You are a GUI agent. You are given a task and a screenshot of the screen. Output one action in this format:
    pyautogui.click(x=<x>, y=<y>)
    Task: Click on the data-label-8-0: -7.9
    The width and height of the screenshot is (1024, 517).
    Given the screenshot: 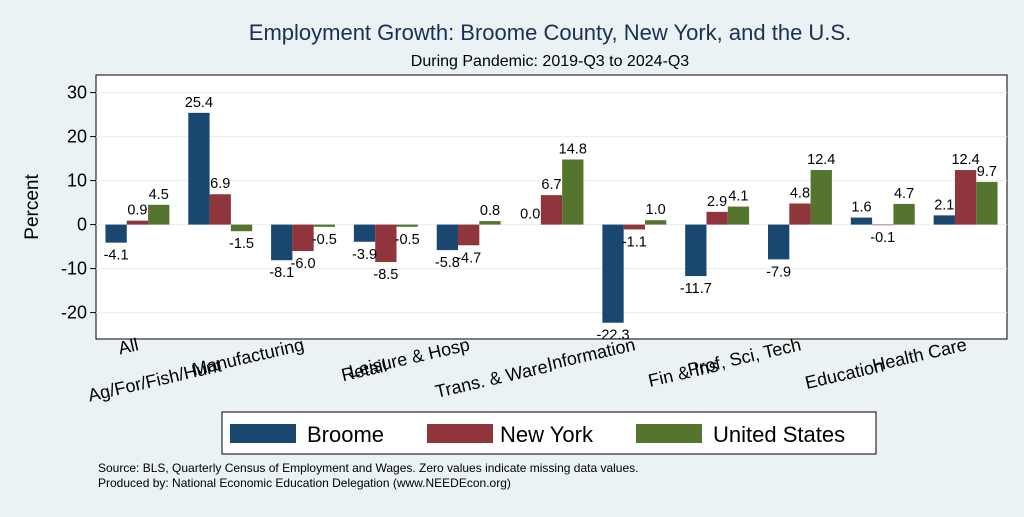 What is the action you would take?
    pyautogui.click(x=778, y=272)
    